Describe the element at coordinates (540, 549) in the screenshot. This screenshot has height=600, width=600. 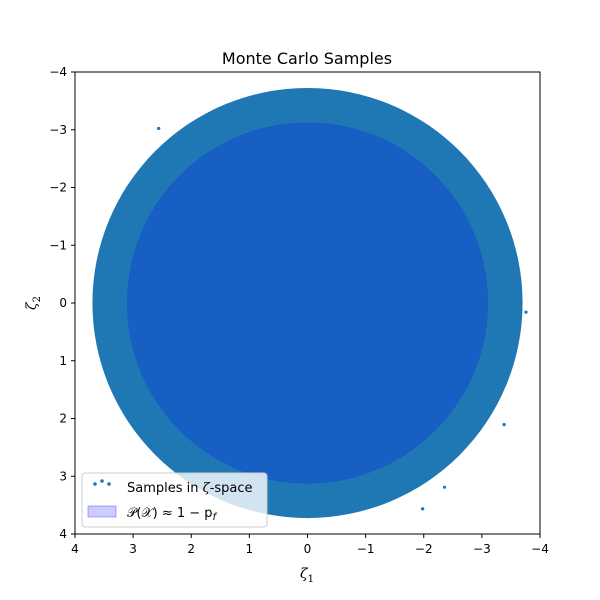
I see `x-tick-label: −4` at that location.